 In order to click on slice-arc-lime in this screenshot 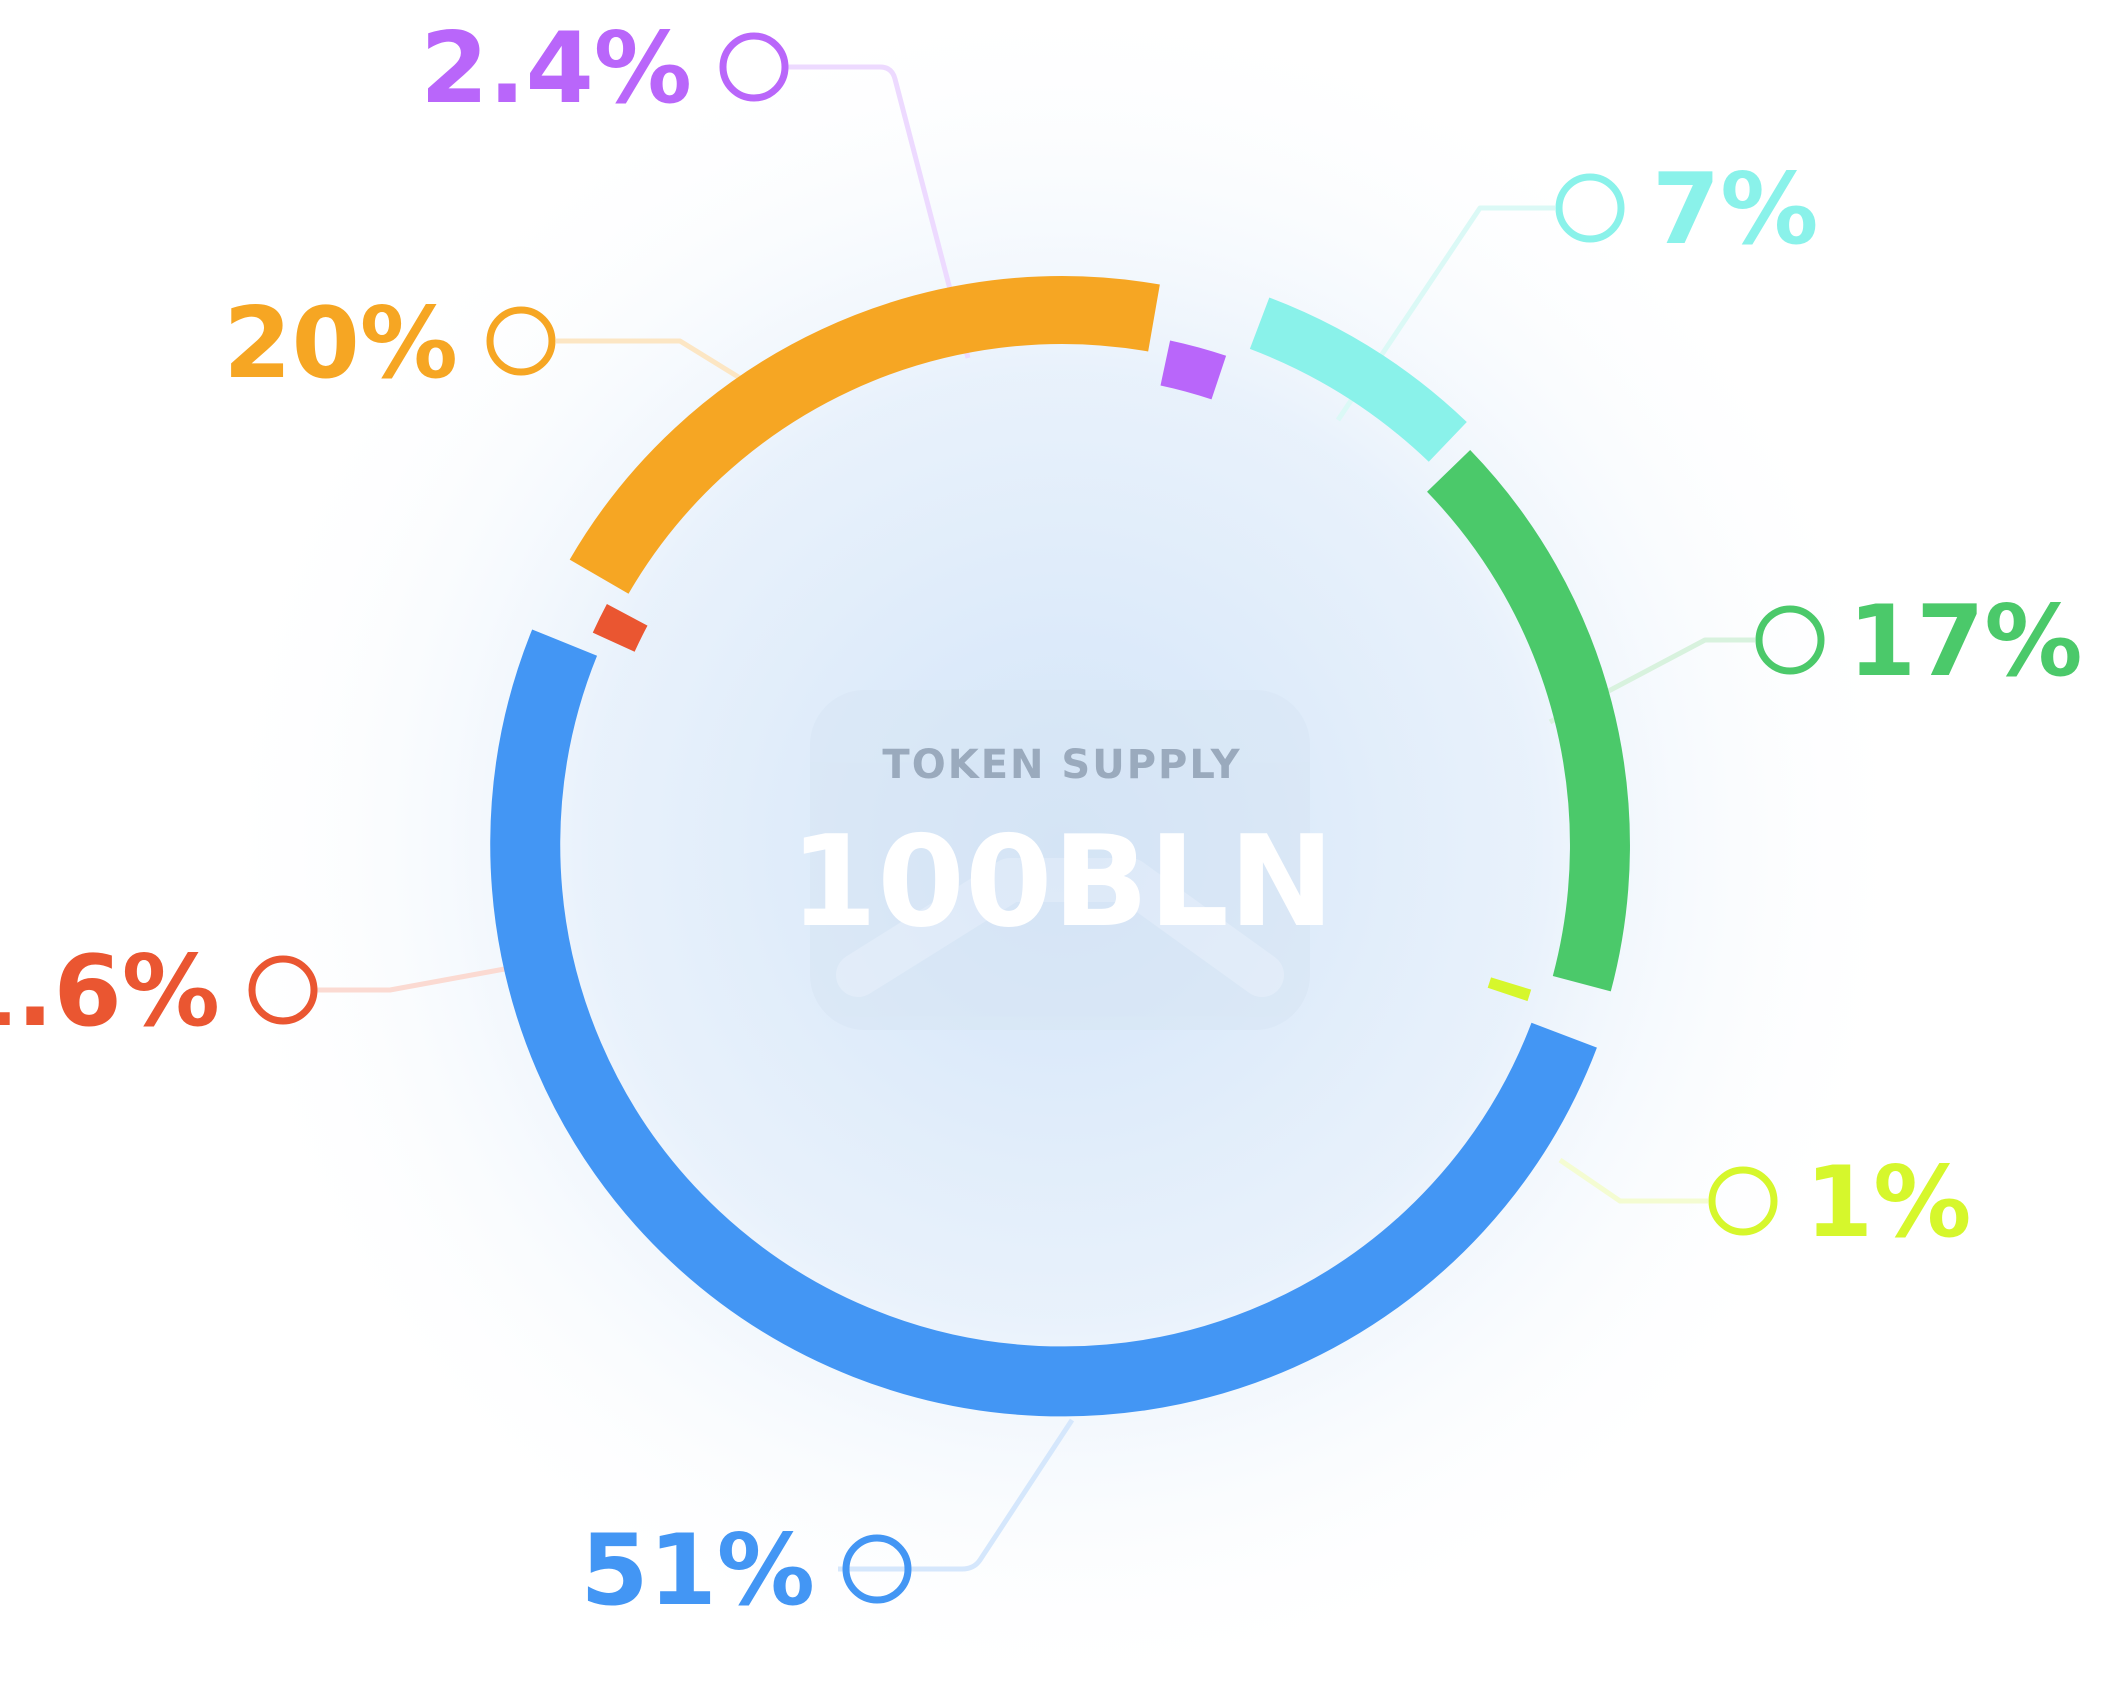, I will do `click(1509, 989)`.